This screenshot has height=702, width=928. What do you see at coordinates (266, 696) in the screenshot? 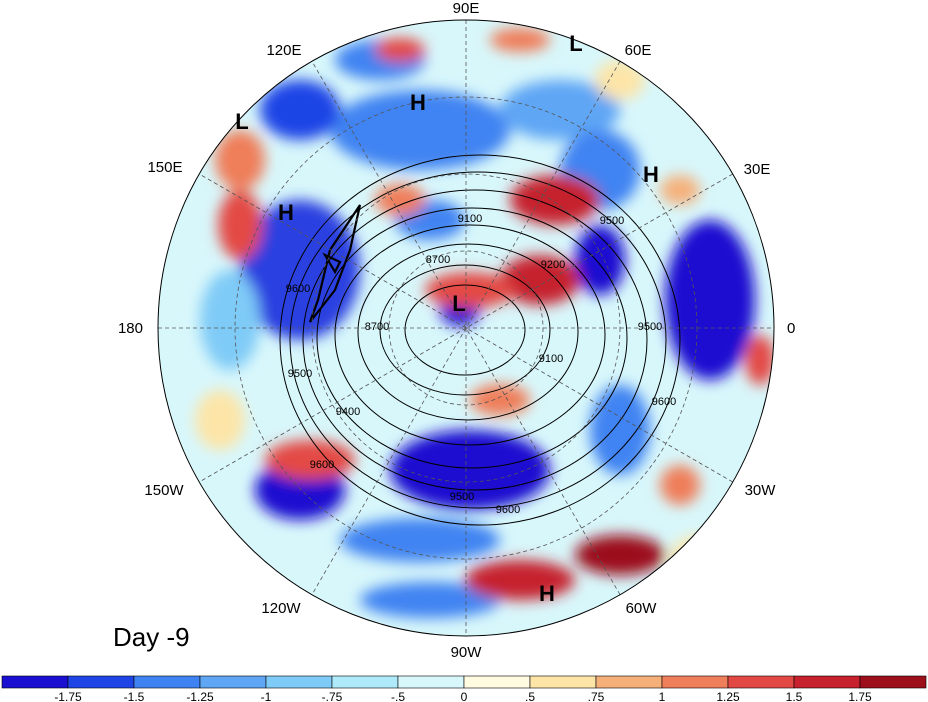
I see `colorbar-tick-label: -1` at bounding box center [266, 696].